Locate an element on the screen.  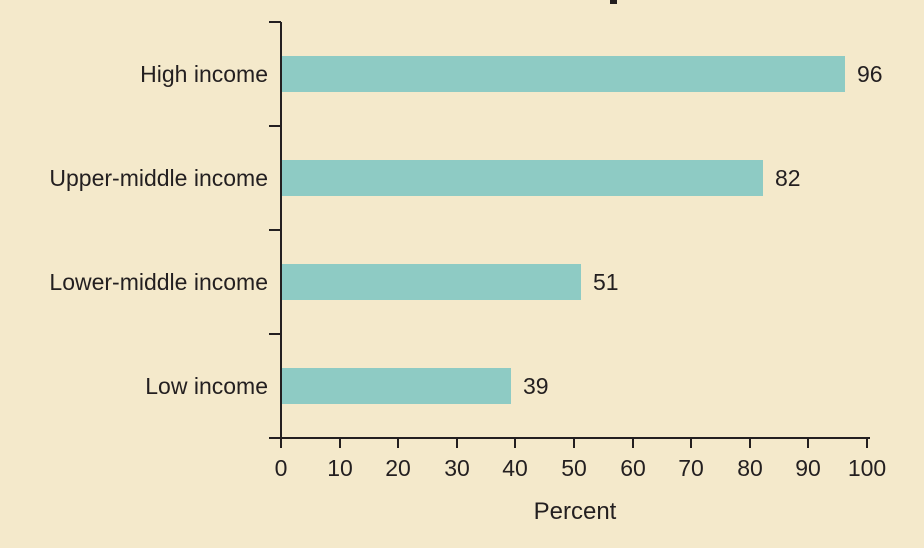
x-axis-tick-label: 70 is located at coordinates (691, 468).